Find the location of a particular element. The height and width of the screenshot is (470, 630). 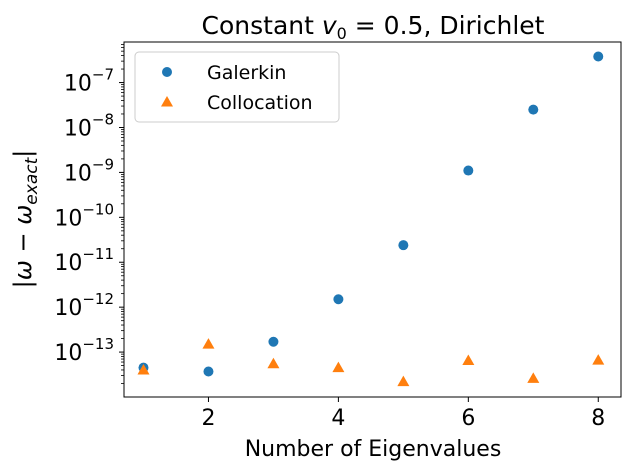

ylabel-bar-left: | is located at coordinates (23, 284).